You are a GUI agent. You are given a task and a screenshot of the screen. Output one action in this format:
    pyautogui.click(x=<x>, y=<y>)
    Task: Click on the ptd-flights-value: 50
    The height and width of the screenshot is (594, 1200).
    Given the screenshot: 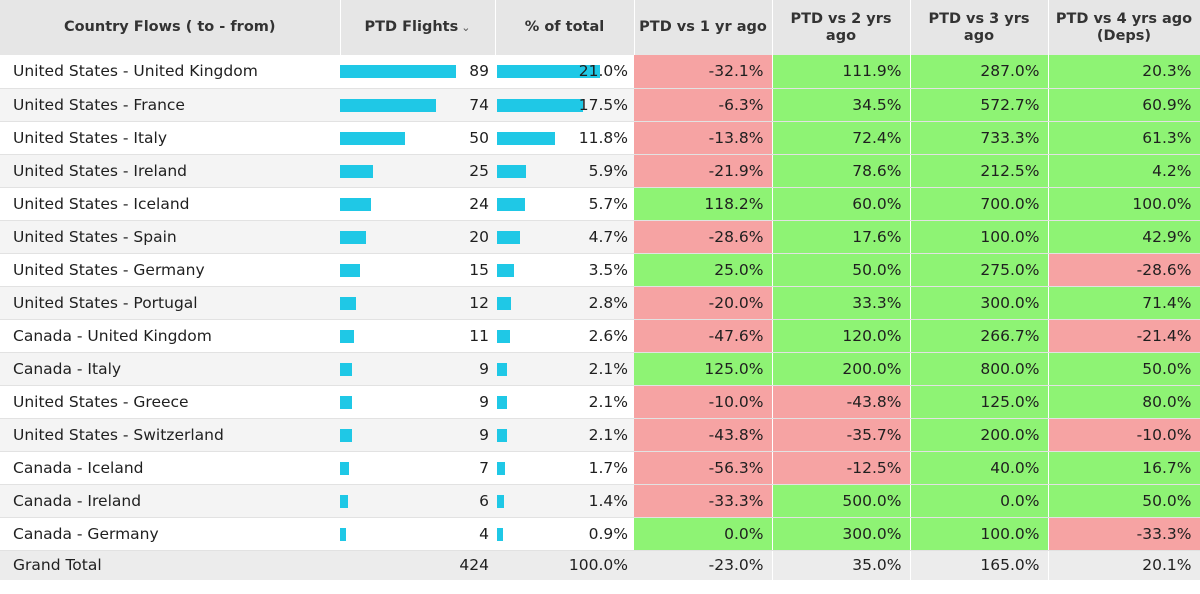 What is the action you would take?
    pyautogui.click(x=479, y=137)
    